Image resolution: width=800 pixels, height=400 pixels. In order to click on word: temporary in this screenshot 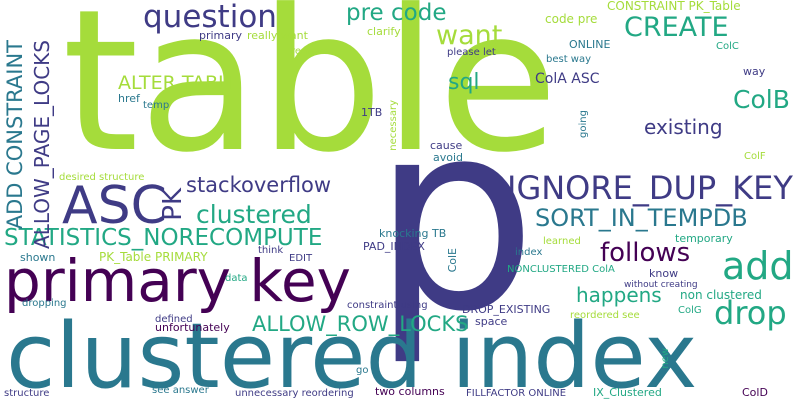, I will do `click(704, 238)`.